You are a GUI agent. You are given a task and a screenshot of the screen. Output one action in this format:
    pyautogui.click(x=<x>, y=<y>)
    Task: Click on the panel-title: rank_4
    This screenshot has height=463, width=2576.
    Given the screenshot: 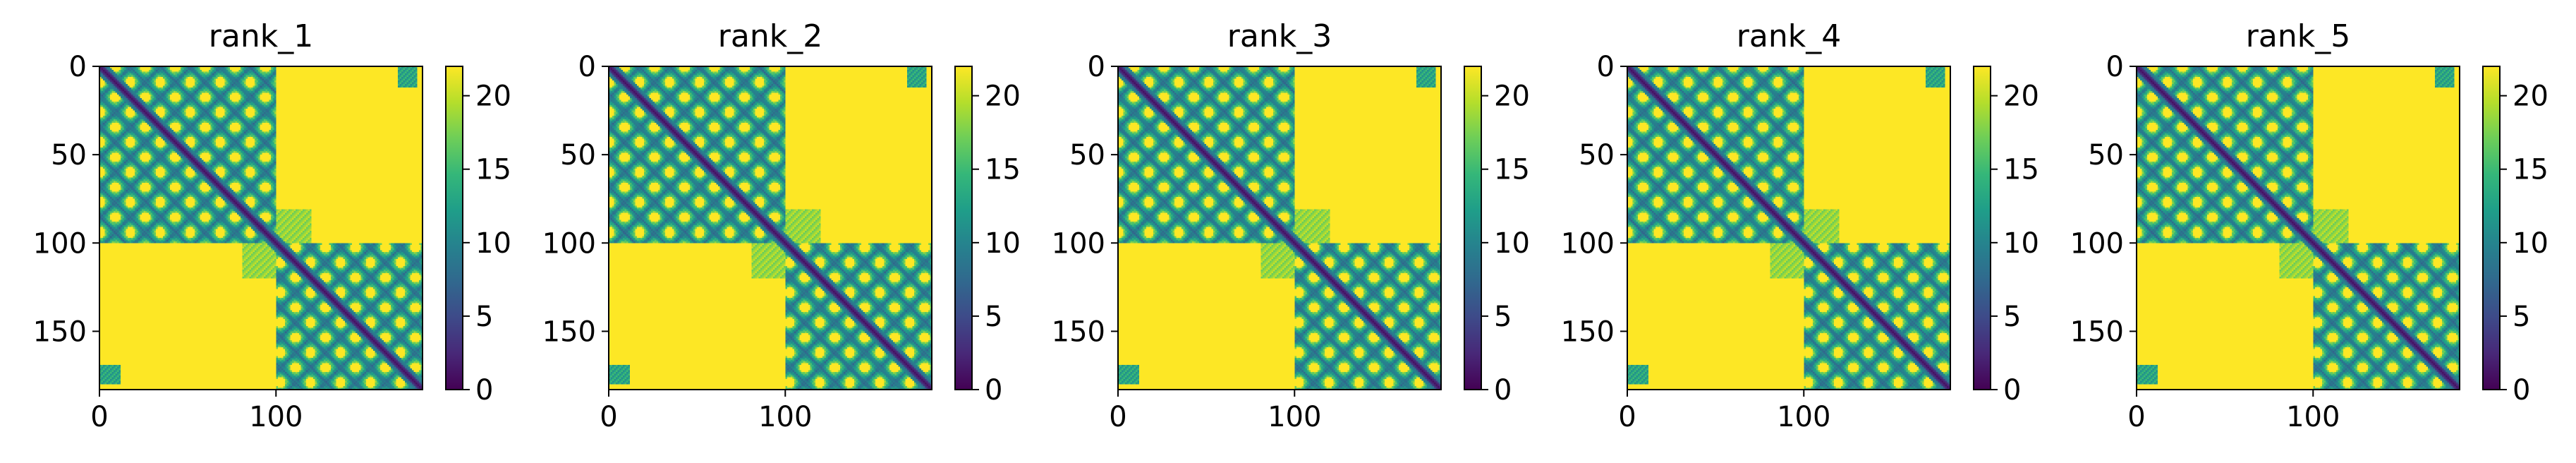 What is the action you would take?
    pyautogui.click(x=1789, y=36)
    